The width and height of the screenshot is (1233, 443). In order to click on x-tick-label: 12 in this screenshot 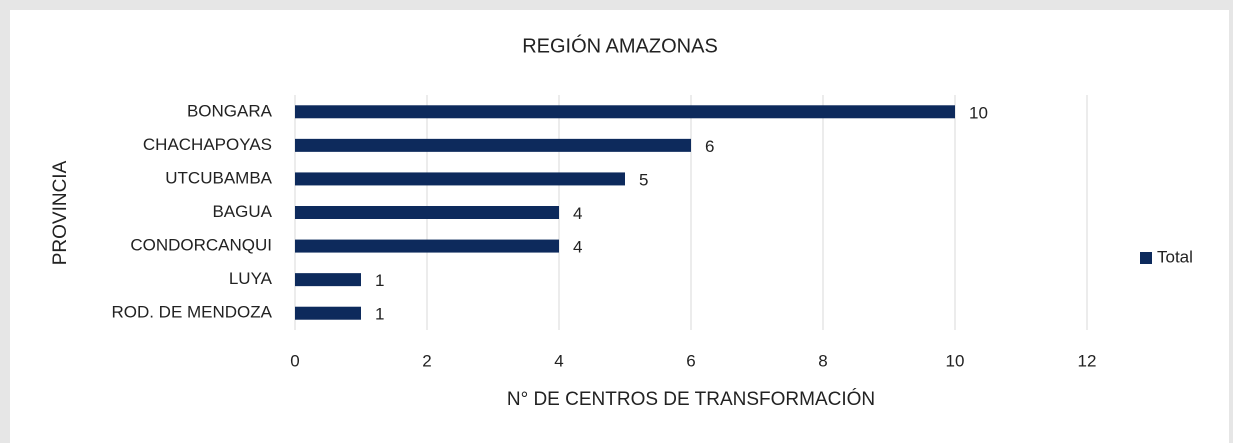, I will do `click(1087, 360)`.